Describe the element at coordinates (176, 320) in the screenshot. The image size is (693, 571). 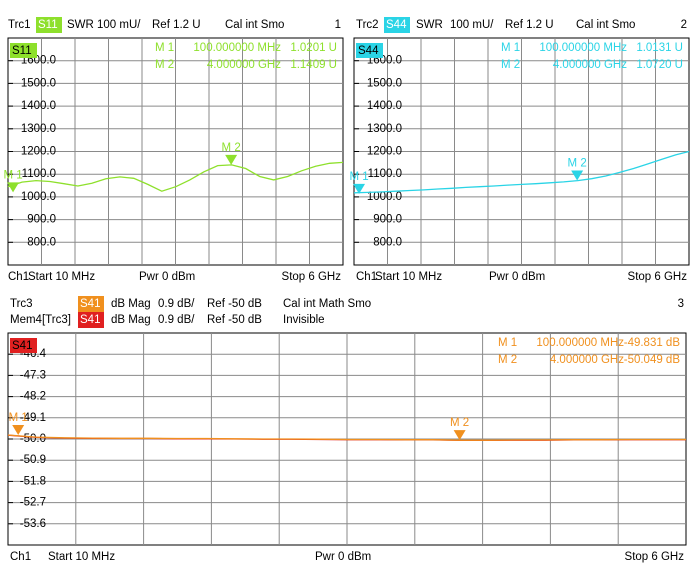
I see `scale: 0.9 dB/` at that location.